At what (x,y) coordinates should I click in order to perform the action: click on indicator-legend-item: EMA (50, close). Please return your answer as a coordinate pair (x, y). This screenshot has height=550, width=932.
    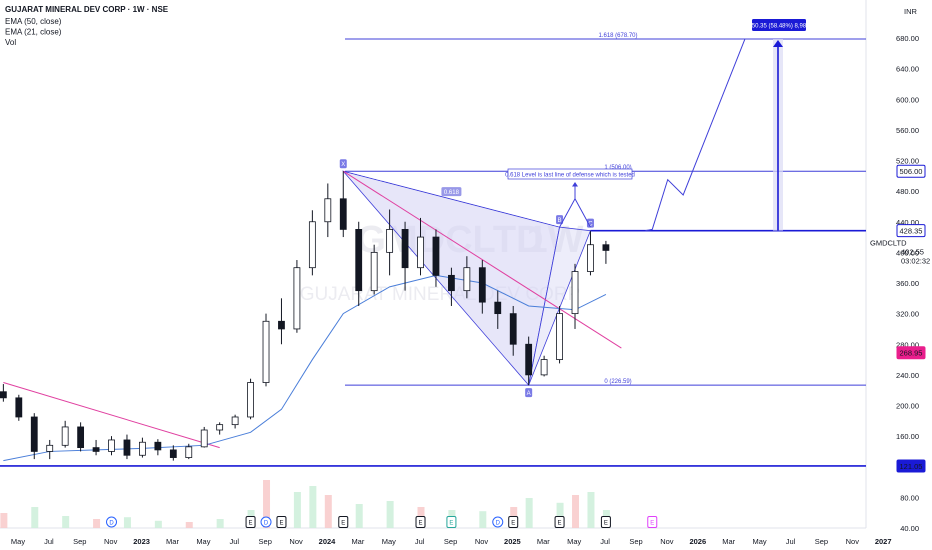
    Looking at the image, I should click on (33, 21).